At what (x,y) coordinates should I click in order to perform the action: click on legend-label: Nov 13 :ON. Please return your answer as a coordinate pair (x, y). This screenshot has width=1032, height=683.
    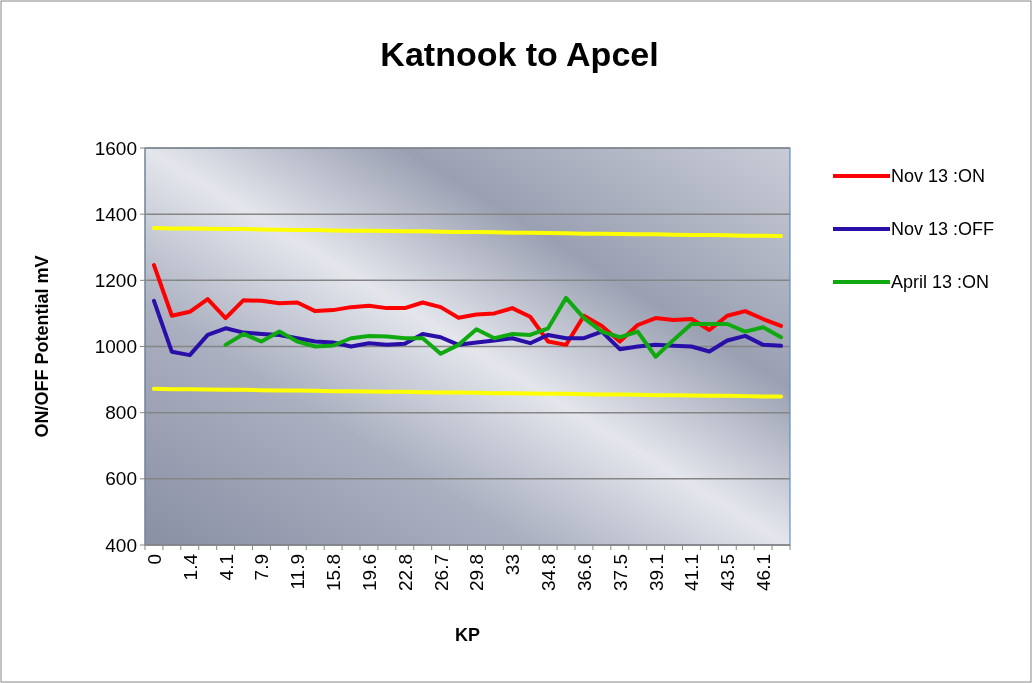
    Looking at the image, I should click on (938, 176).